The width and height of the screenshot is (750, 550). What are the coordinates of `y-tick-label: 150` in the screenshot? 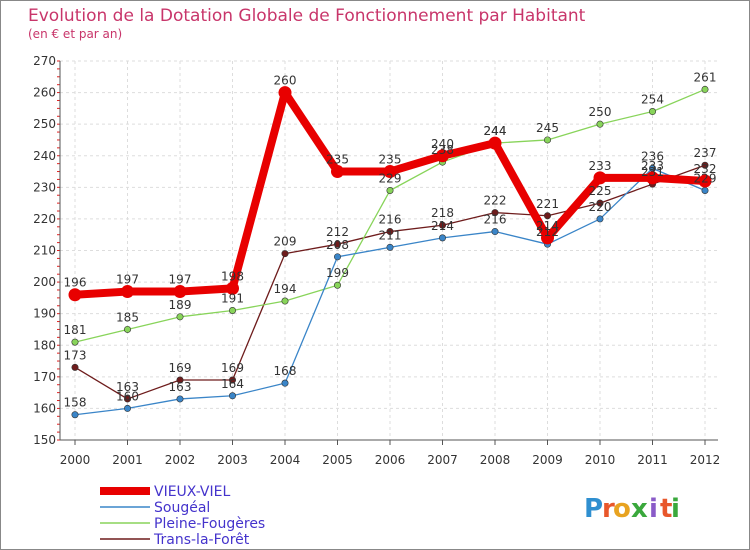 It's located at (44, 440).